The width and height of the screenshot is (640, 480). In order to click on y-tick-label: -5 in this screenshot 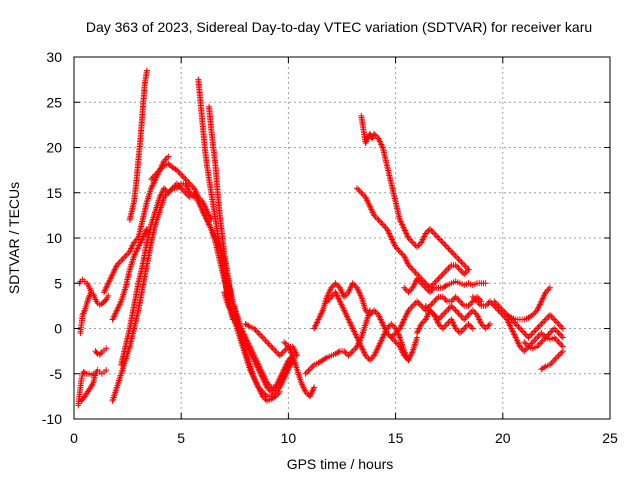, I will do `click(56, 374)`.